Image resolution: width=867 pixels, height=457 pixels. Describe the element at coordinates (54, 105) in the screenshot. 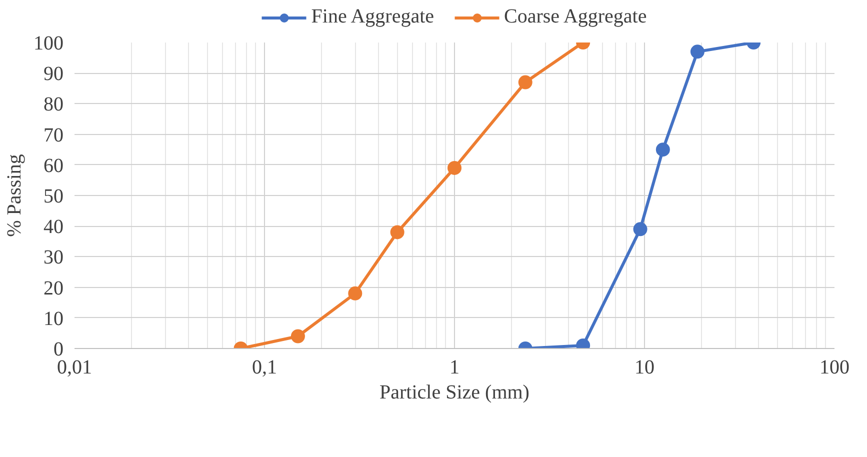

I see `y-tick-label: 80` at that location.